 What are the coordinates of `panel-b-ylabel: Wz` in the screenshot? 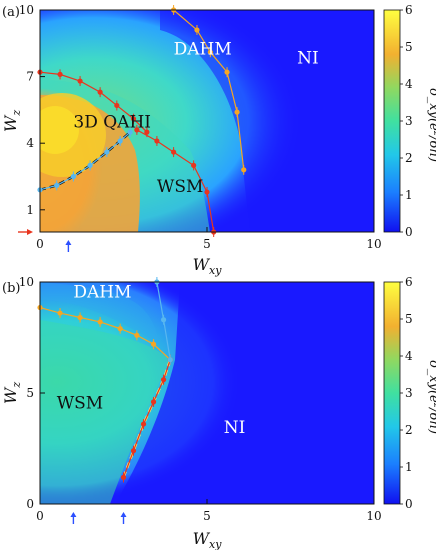 It's located at (12, 393).